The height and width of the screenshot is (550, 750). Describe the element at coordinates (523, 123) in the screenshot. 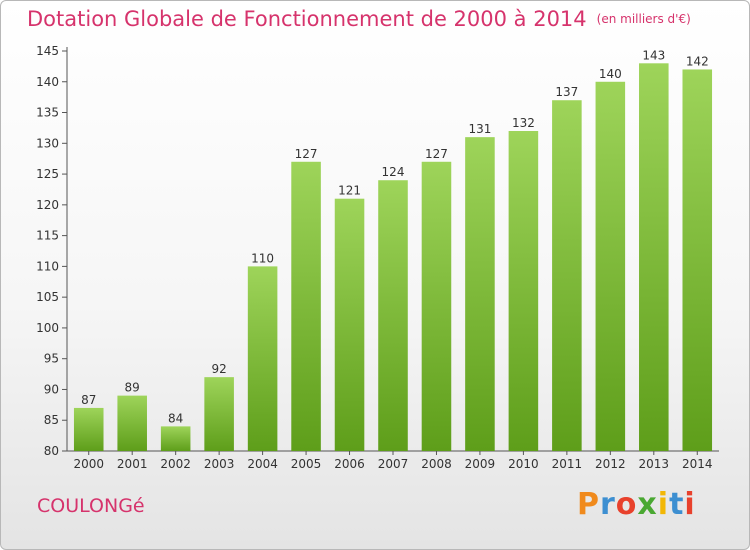

I see `data-label-2010: 132` at that location.